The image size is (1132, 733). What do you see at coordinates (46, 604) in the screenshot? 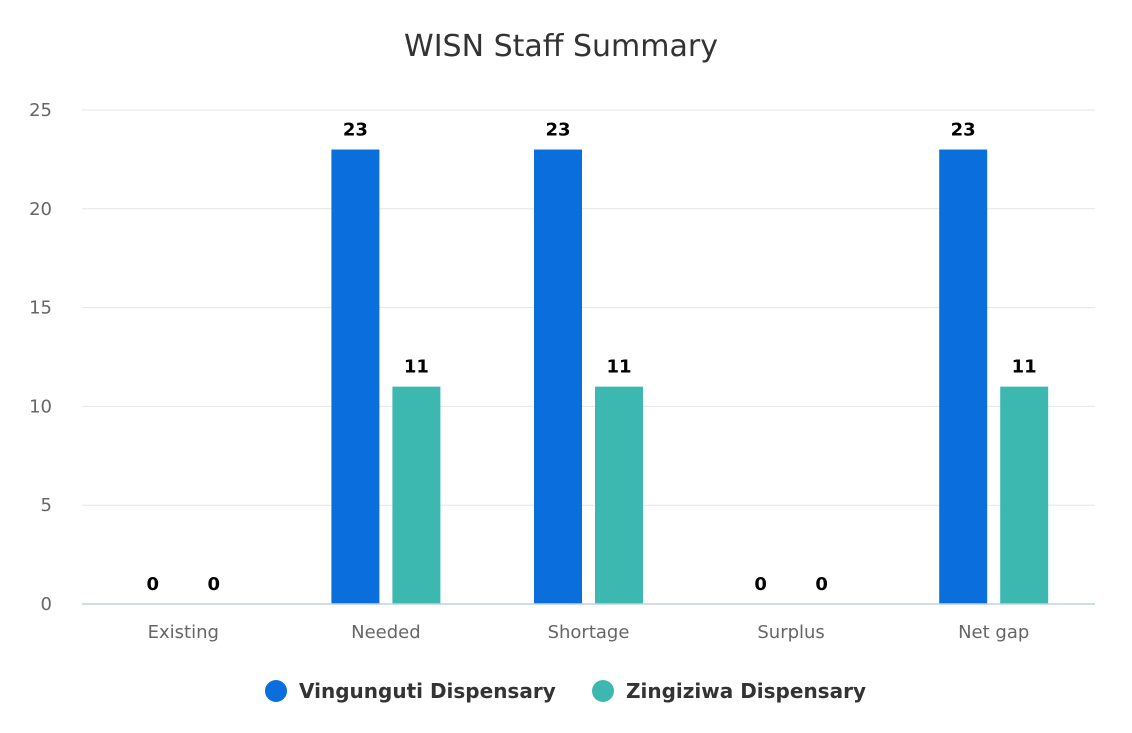
I see `y-tick-label: 0` at bounding box center [46, 604].